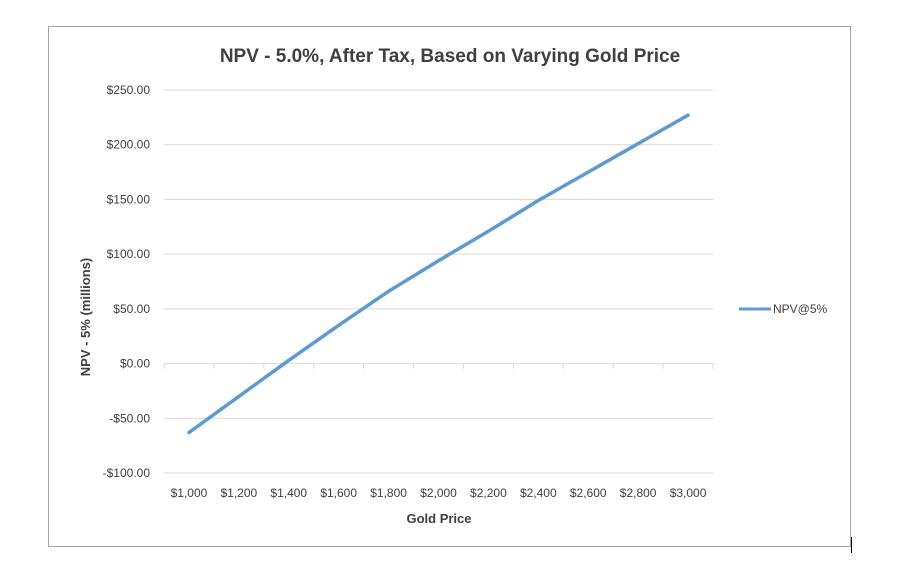  What do you see at coordinates (688, 493) in the screenshot?
I see `x-tick-label: $3,000` at bounding box center [688, 493].